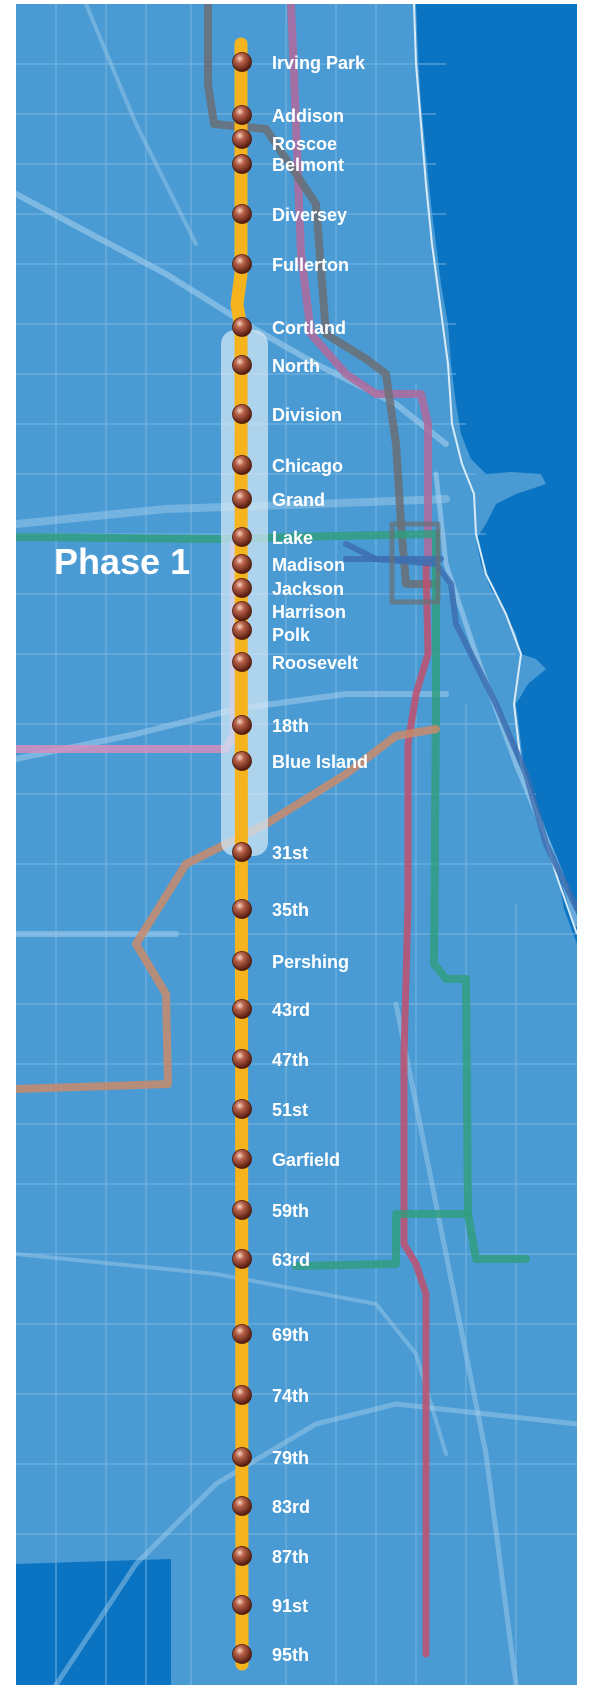  I want to click on bottom-left-water, so click(93, 1622).